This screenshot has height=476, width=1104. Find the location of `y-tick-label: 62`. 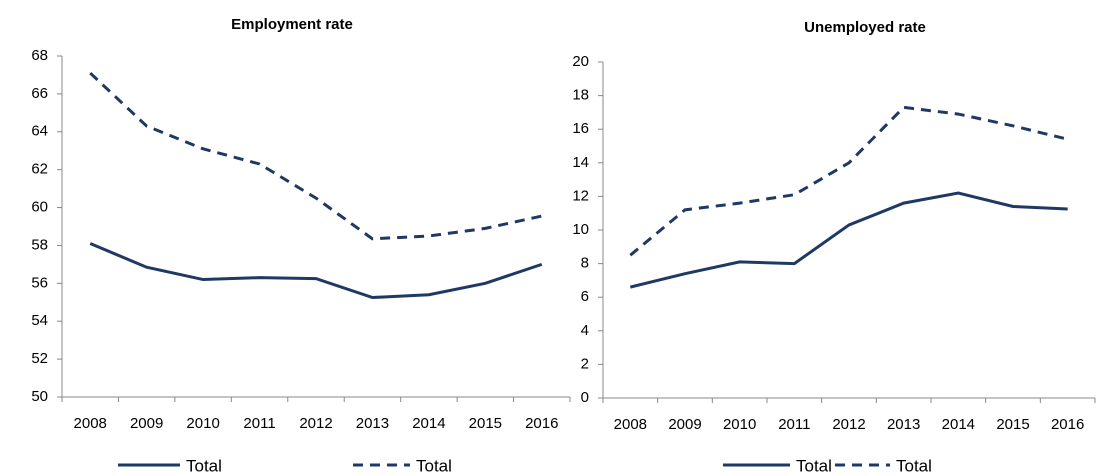

y-tick-label: 62 is located at coordinates (39, 169).